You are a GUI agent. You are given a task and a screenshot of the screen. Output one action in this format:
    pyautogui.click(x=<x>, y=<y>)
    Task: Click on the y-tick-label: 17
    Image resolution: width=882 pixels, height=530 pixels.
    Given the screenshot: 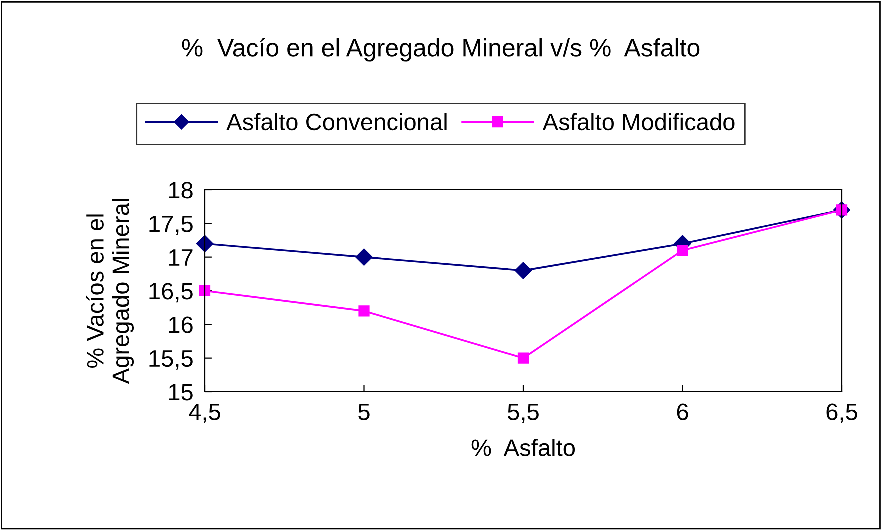 What is the action you would take?
    pyautogui.click(x=181, y=258)
    